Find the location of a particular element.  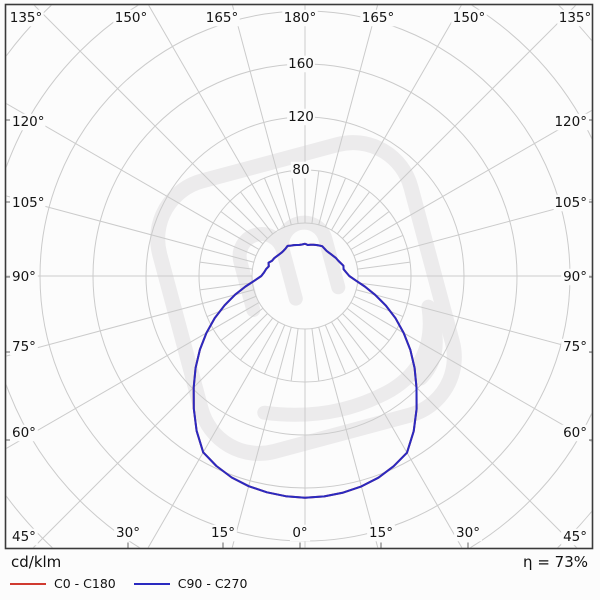

angle-label-left: 90° is located at coordinates (24, 277).